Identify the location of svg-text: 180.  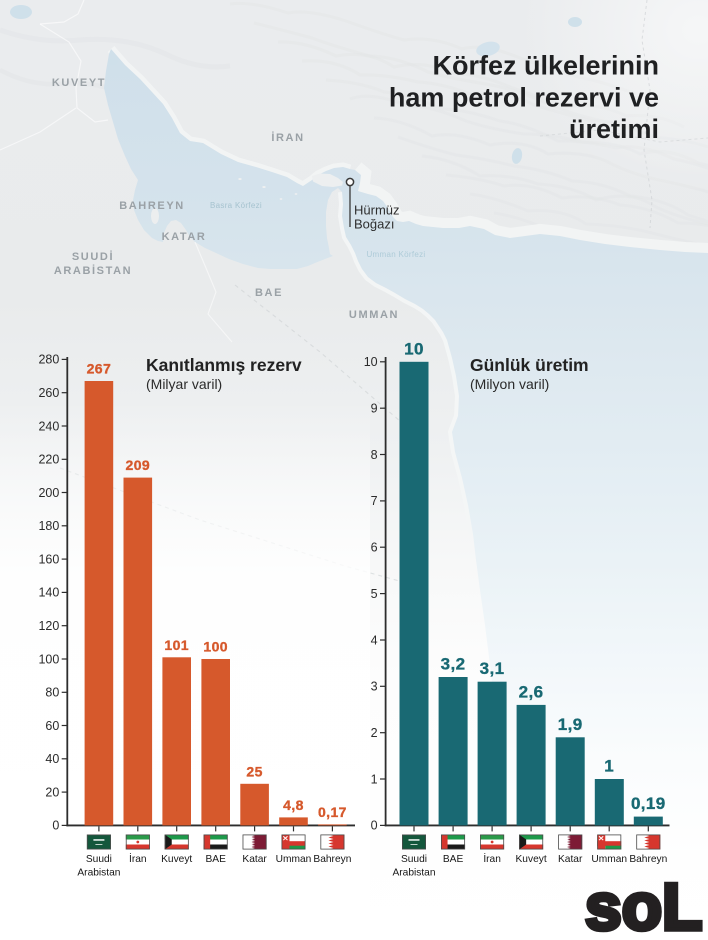
(48, 526).